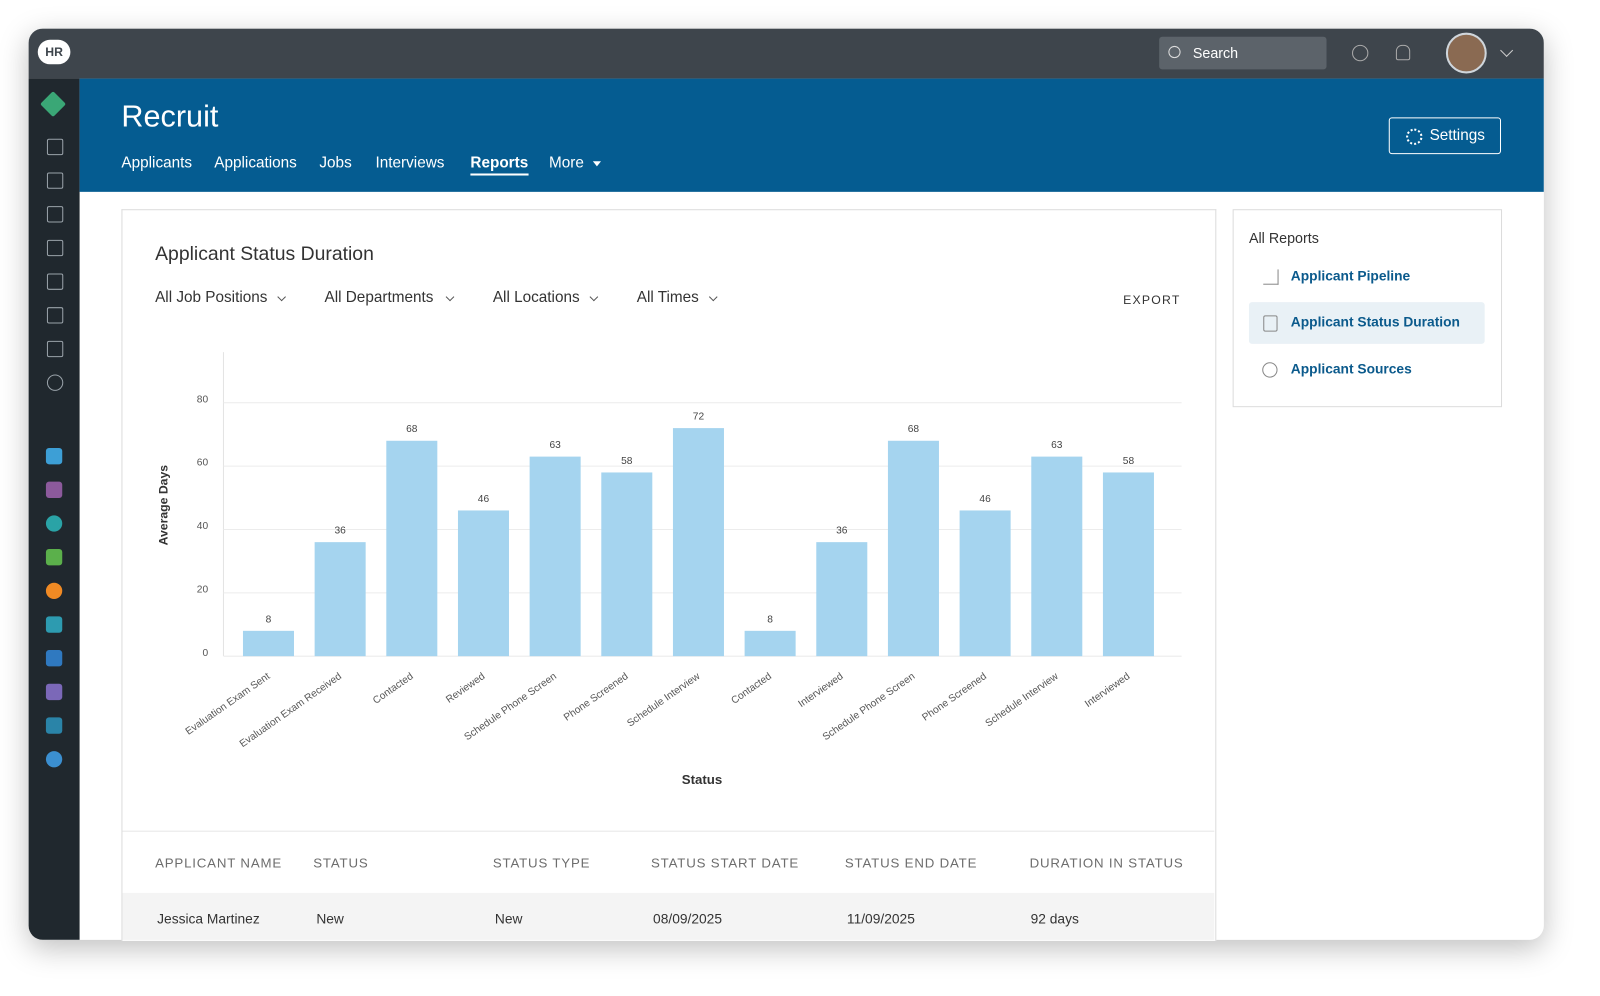 The height and width of the screenshot is (996, 1600). I want to click on search-icon, so click(1174, 52).